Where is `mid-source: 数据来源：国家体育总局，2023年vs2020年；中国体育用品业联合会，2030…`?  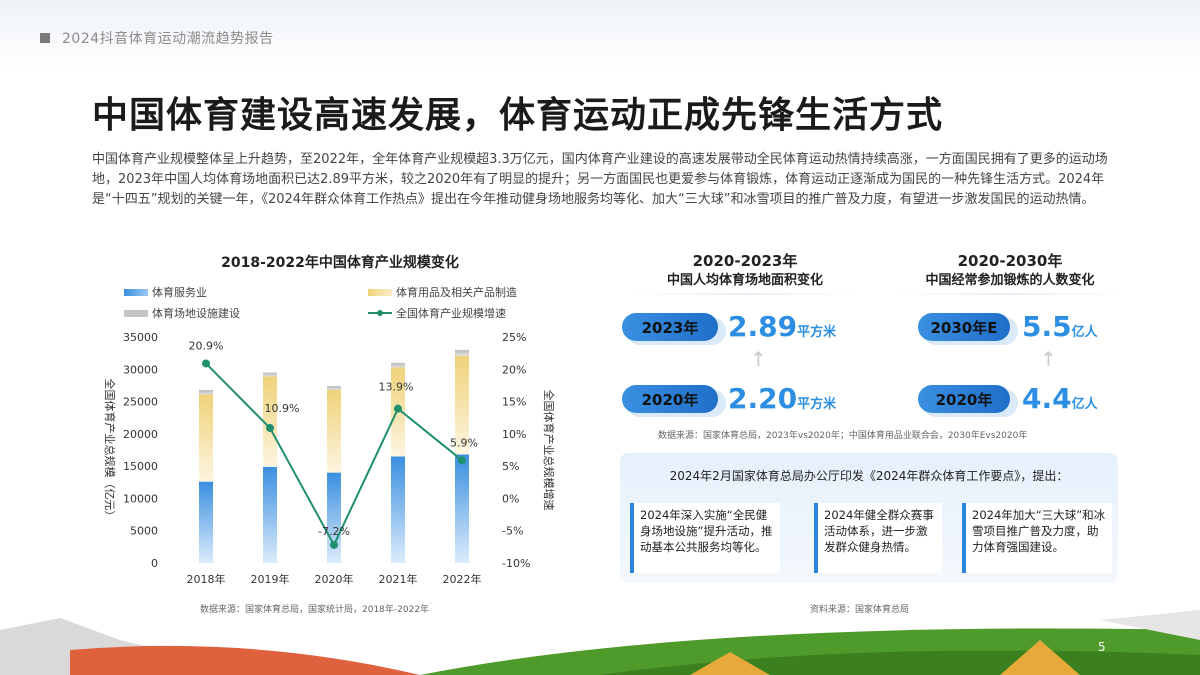 mid-source: 数据来源：国家体育总局，2023年vs2020年；中国体育用品业联合会，2030… is located at coordinates (843, 436).